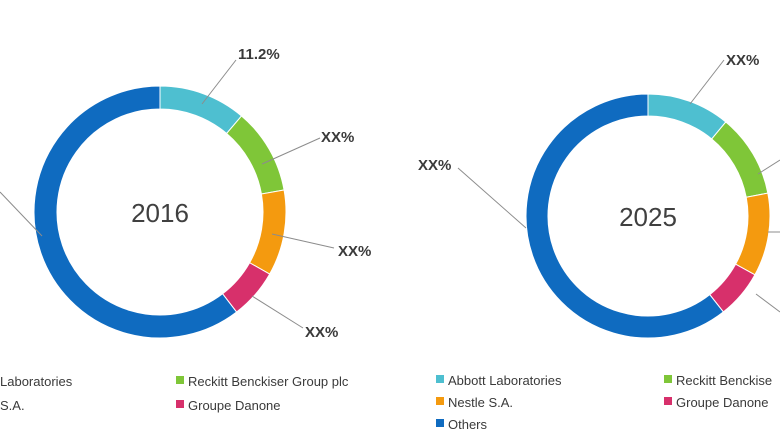 This screenshot has height=440, width=780. I want to click on legend-2016-nestle: S.A., so click(12, 405).